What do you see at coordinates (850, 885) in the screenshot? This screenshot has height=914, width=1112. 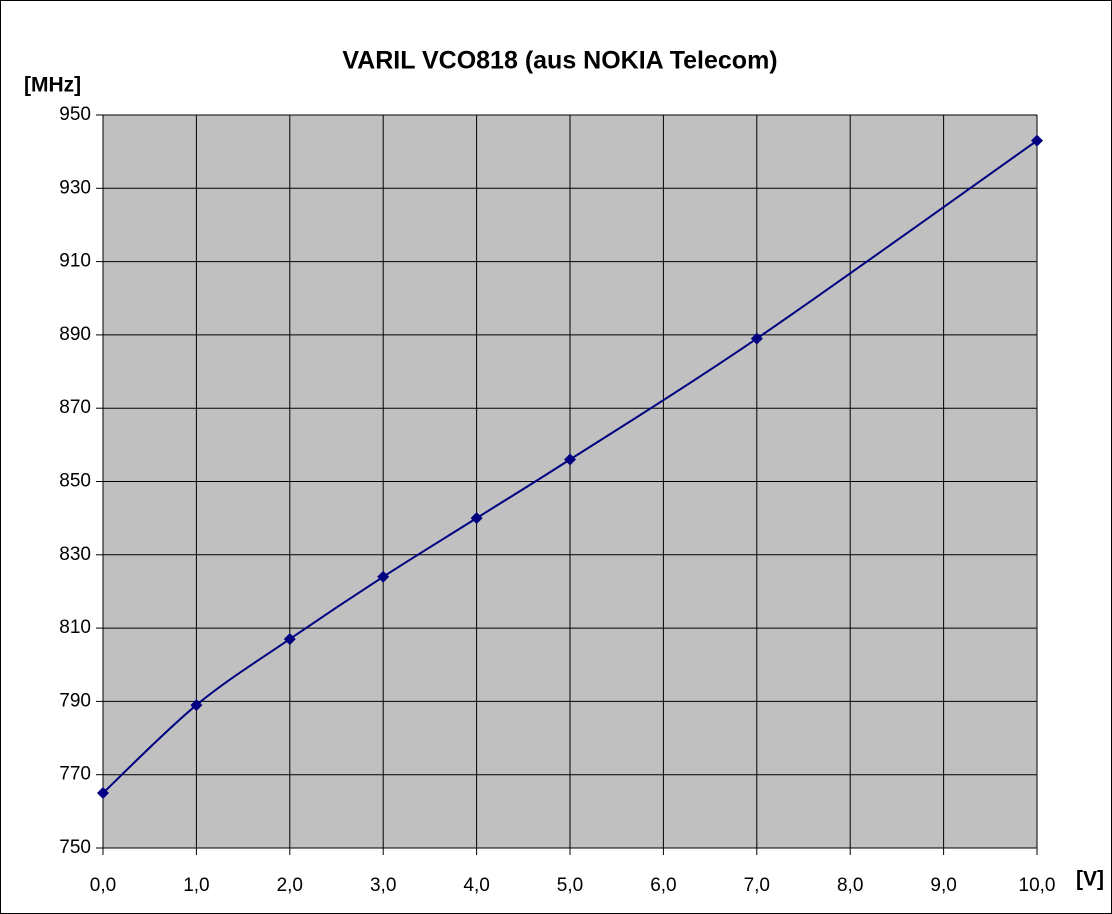 I see `x-tick-label: 8,0` at bounding box center [850, 885].